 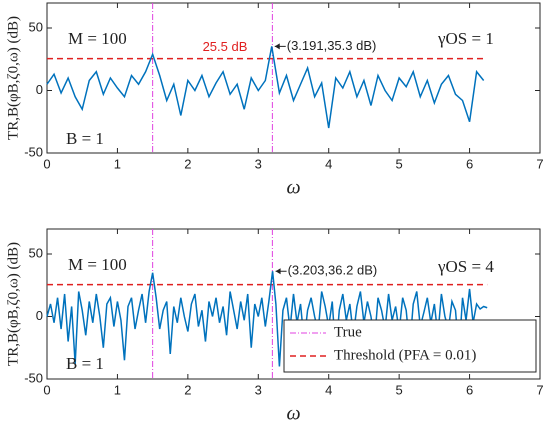 I want to click on legend-box, so click(x=410, y=346).